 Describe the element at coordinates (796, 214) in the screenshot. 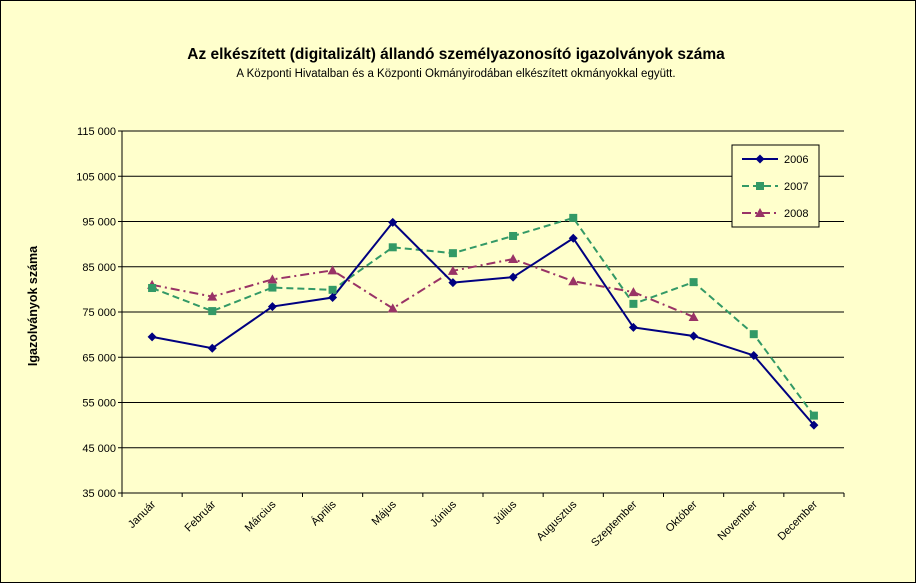

I see `legend-label-2008: 2008` at that location.